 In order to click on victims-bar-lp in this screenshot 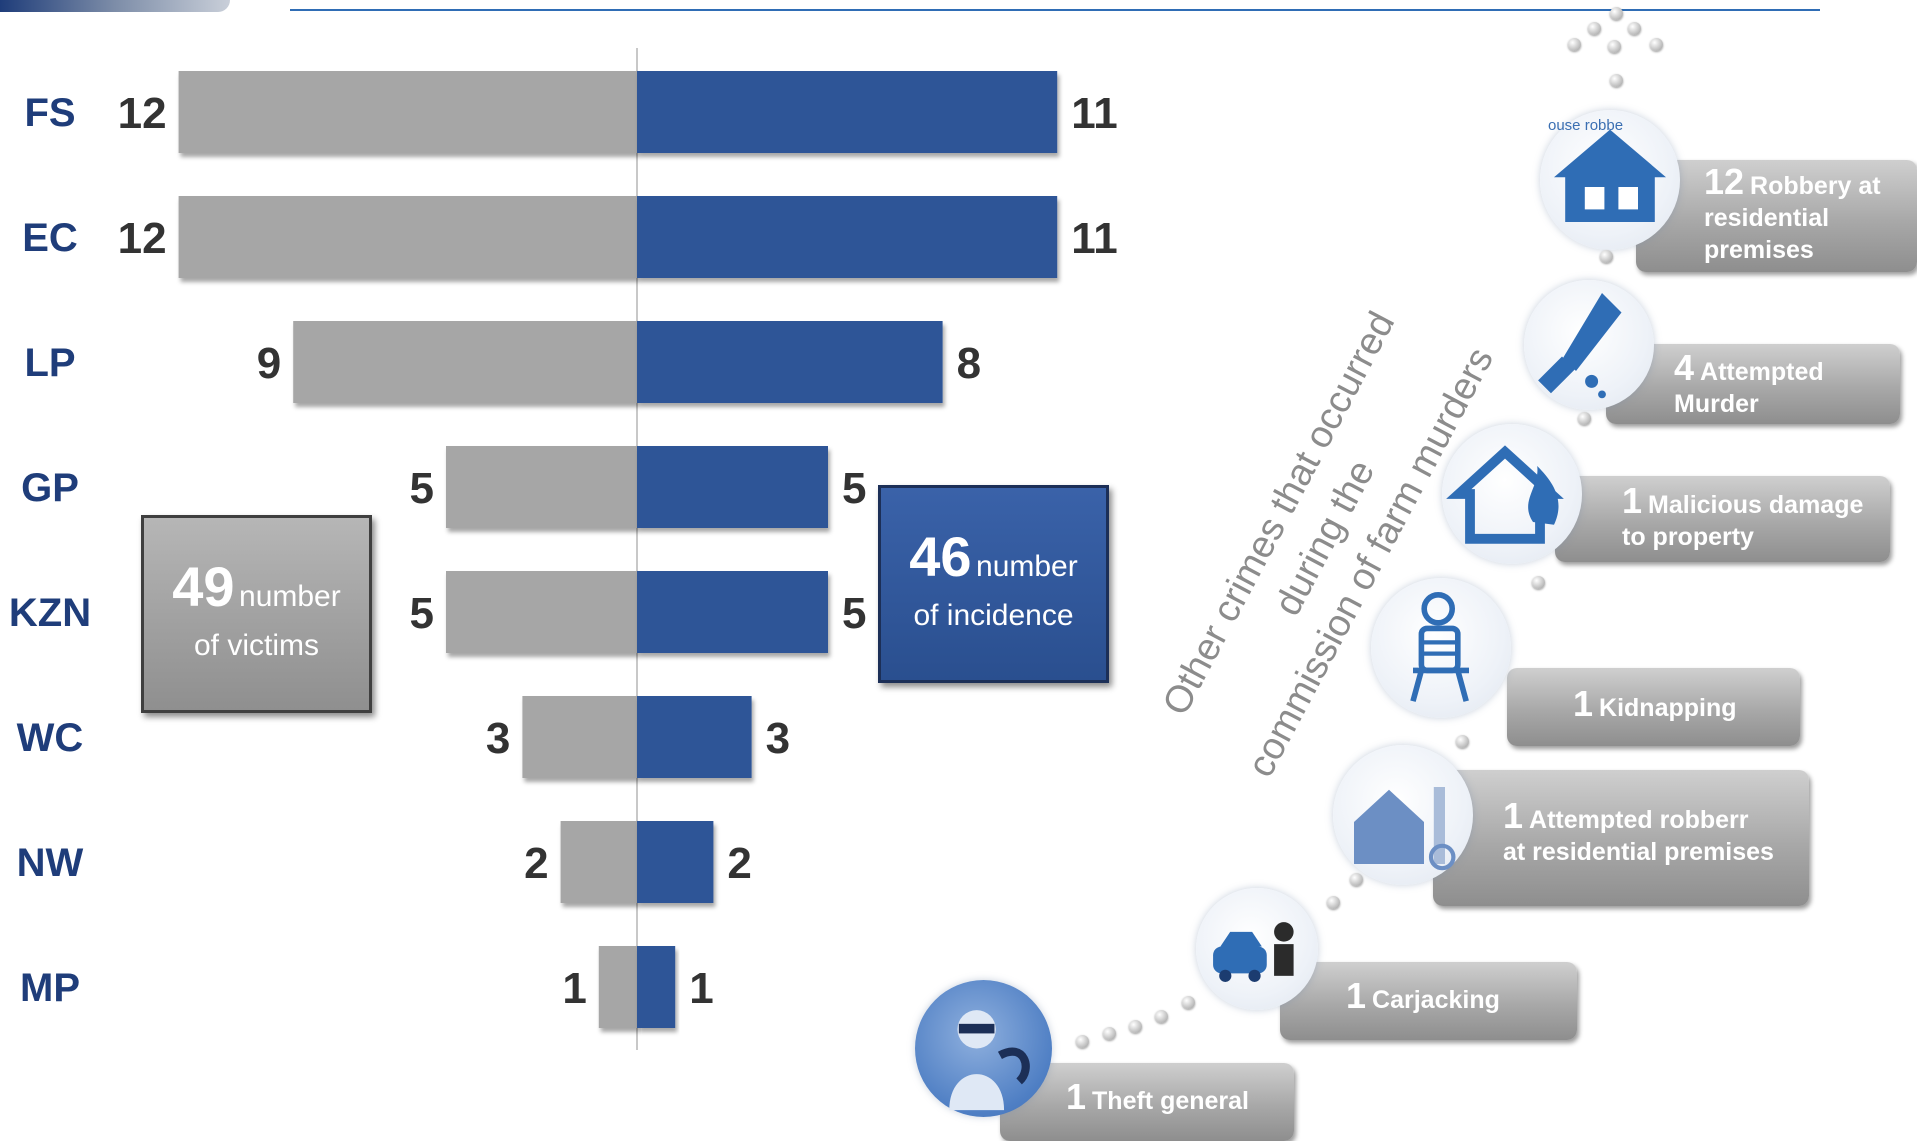, I will do `click(465, 362)`.